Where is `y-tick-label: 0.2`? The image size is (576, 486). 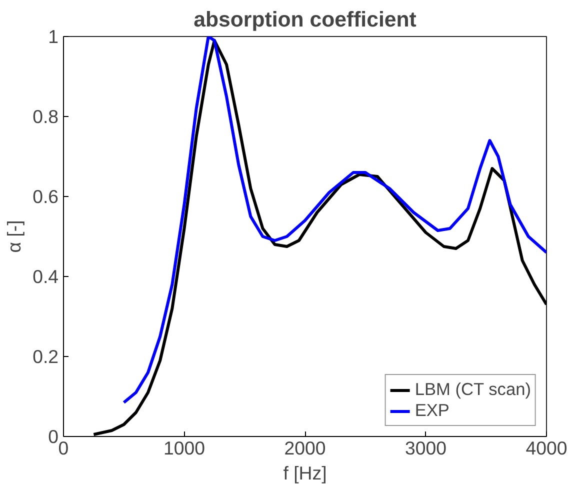 y-tick-label: 0.2 is located at coordinates (45, 356).